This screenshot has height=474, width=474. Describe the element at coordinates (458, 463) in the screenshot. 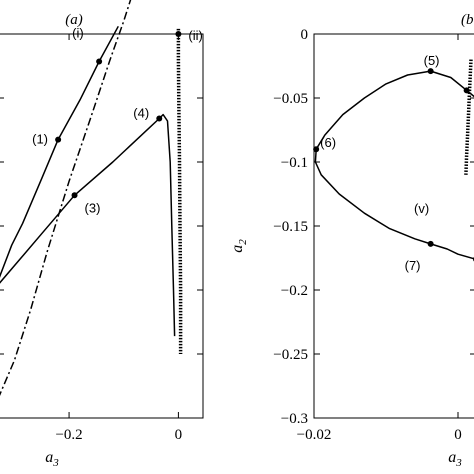

I see `panel-b-x-axis-label-sub: 3` at that location.